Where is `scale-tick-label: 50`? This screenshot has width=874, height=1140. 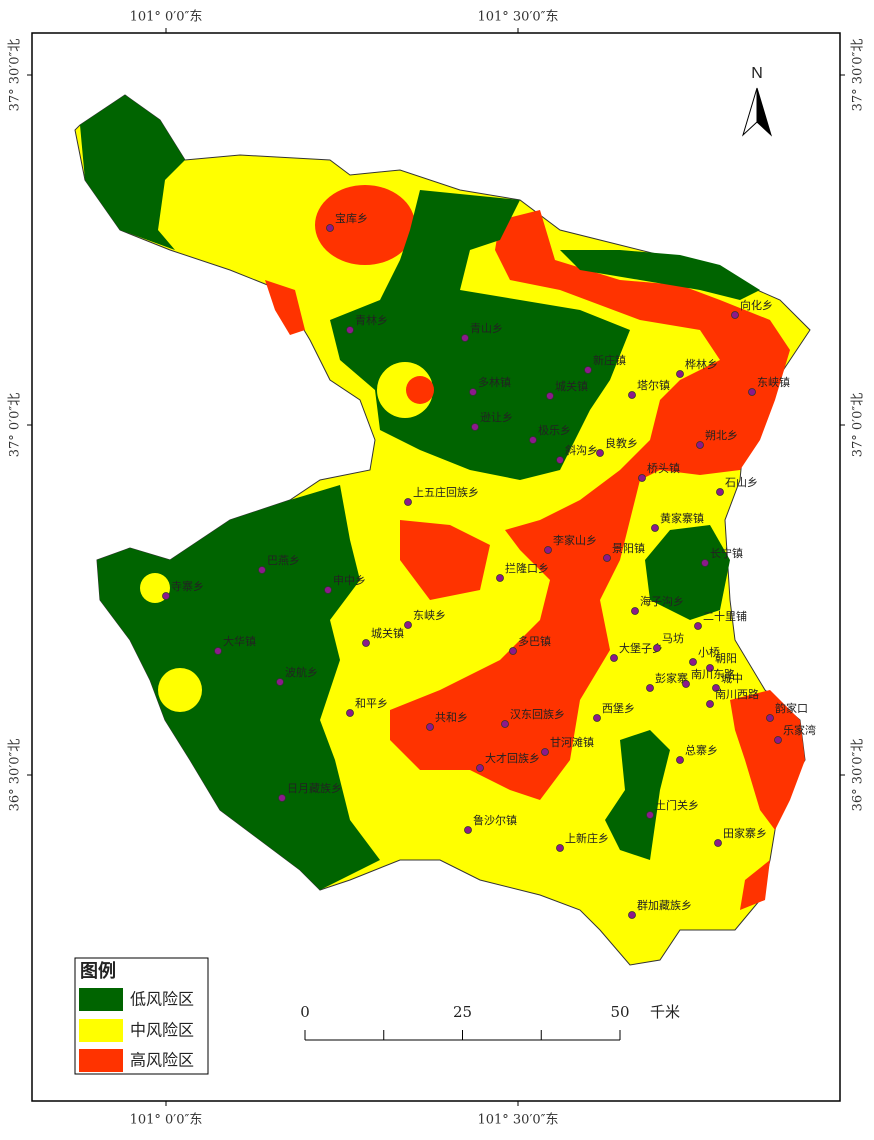 scale-tick-label: 50 is located at coordinates (619, 1012).